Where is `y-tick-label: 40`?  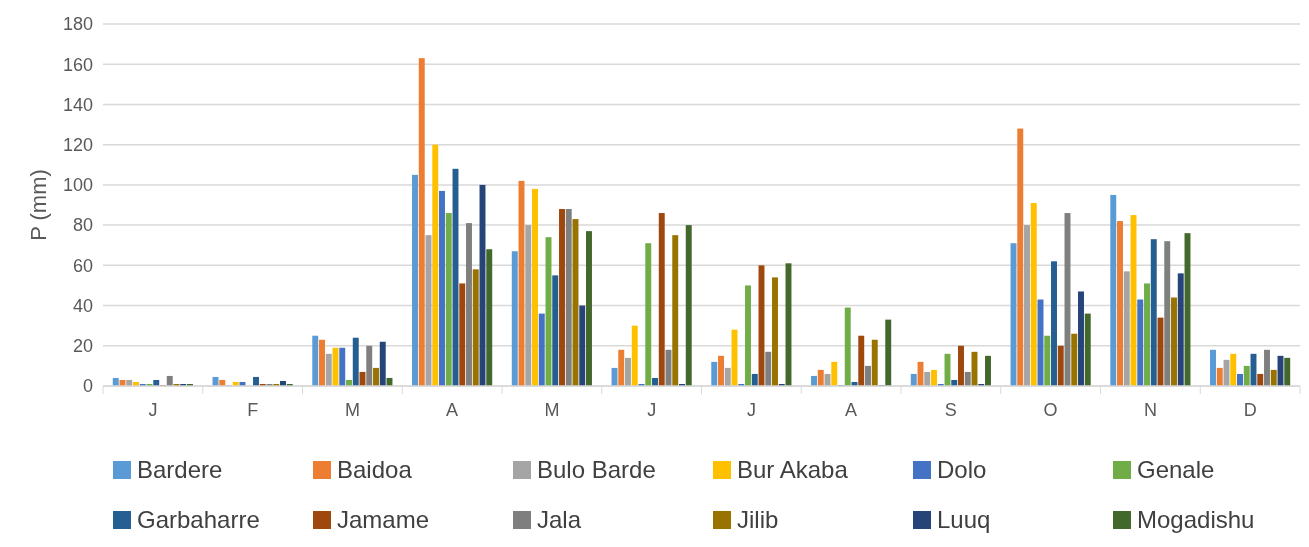
y-tick-label: 40 is located at coordinates (82, 305).